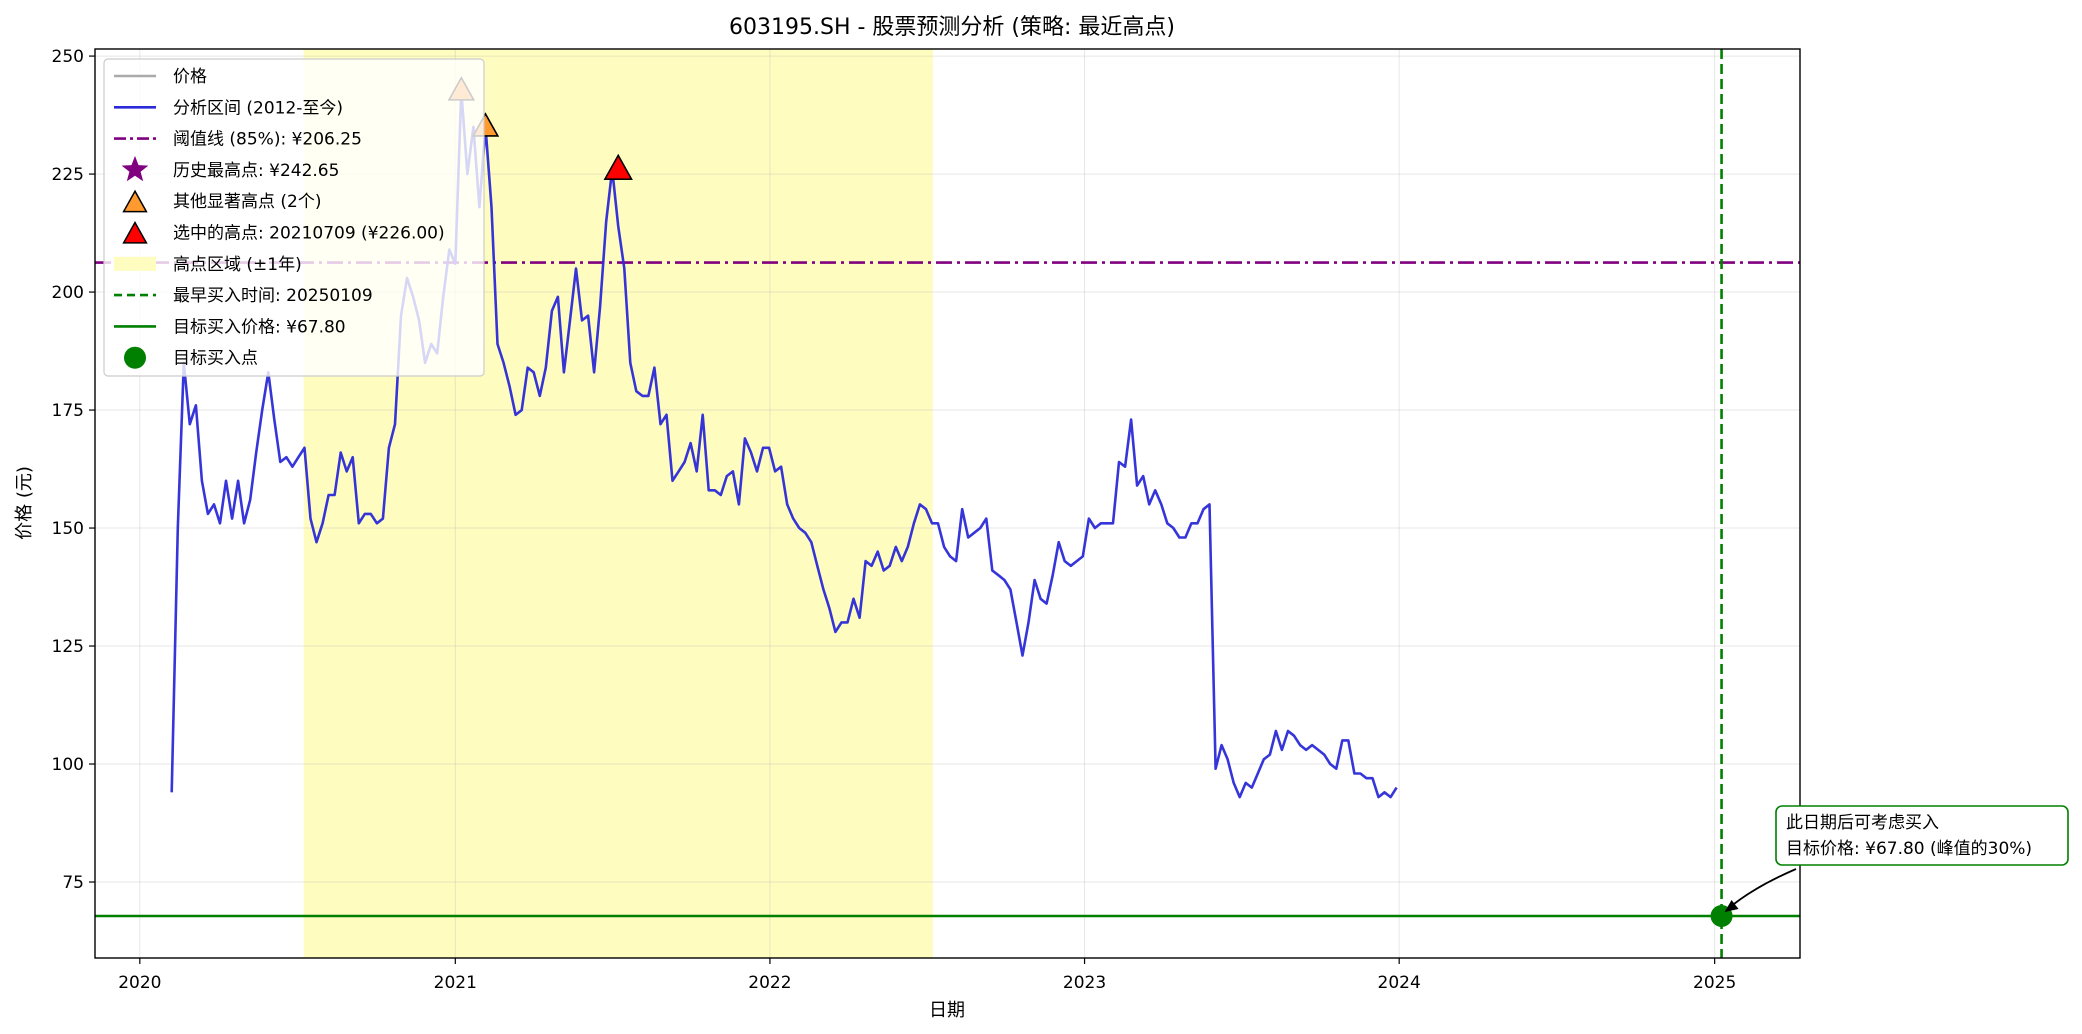 The width and height of the screenshot is (2082, 1034). Describe the element at coordinates (68, 175) in the screenshot. I see `y-tick-label: 225` at that location.